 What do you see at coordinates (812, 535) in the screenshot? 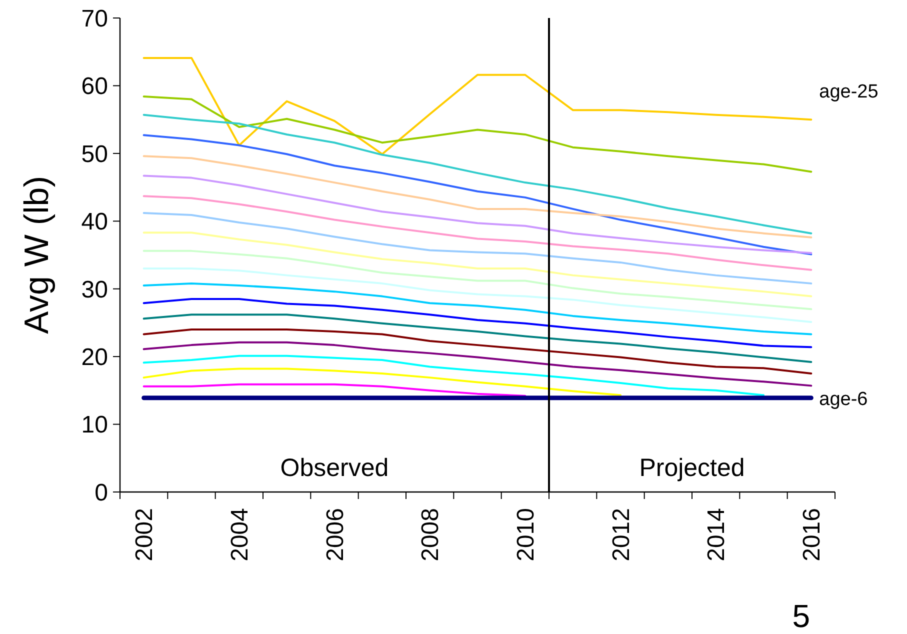
I see `x-tick-label: 2016` at bounding box center [812, 535].